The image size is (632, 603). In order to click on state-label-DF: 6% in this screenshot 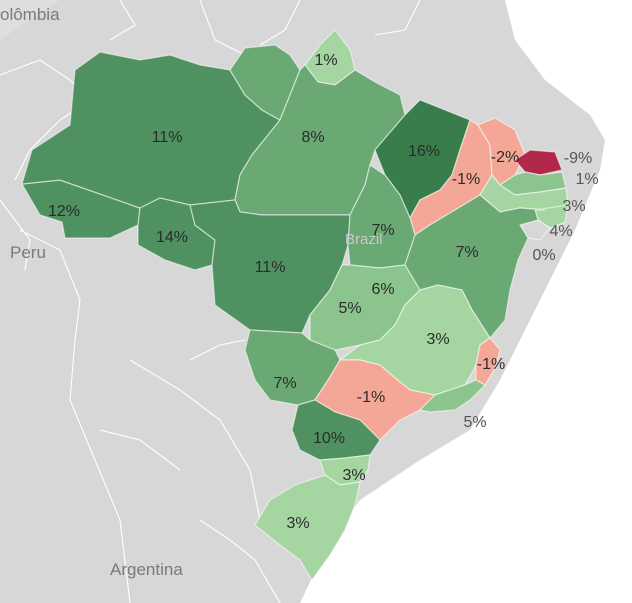, I will do `click(382, 289)`.